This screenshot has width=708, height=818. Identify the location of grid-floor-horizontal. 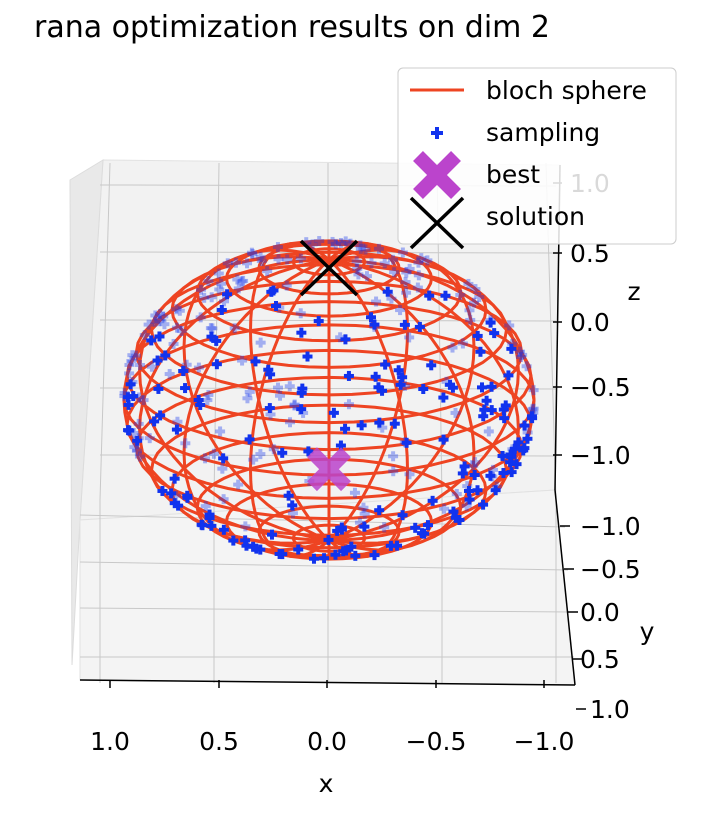
(325, 610).